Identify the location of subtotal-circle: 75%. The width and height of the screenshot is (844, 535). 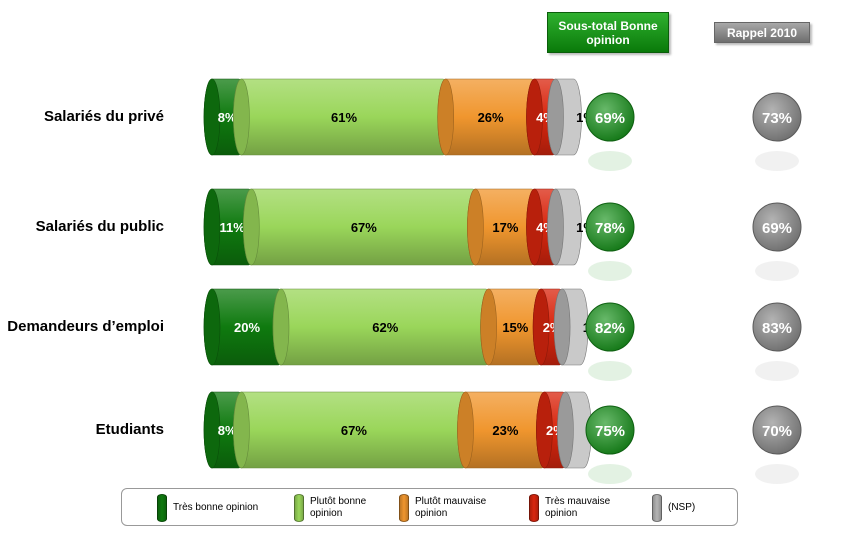
(610, 444).